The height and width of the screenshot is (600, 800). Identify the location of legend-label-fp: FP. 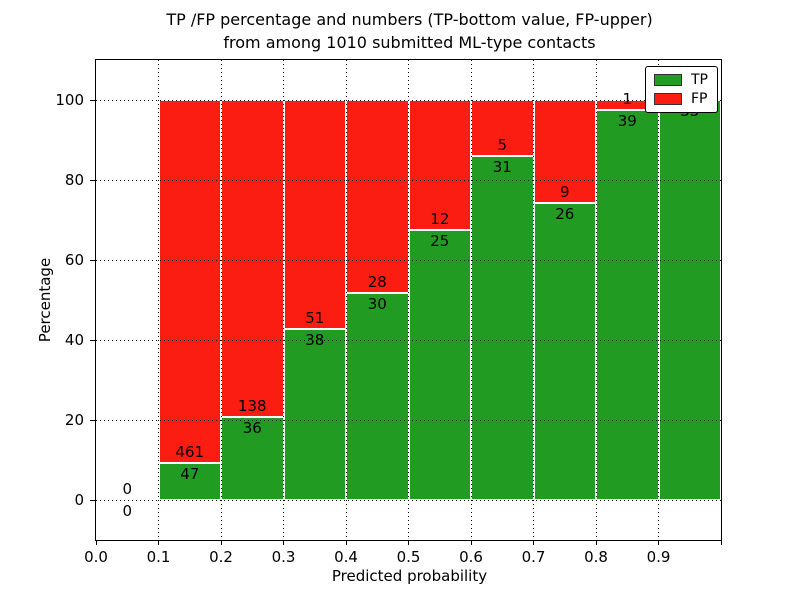
(699, 99).